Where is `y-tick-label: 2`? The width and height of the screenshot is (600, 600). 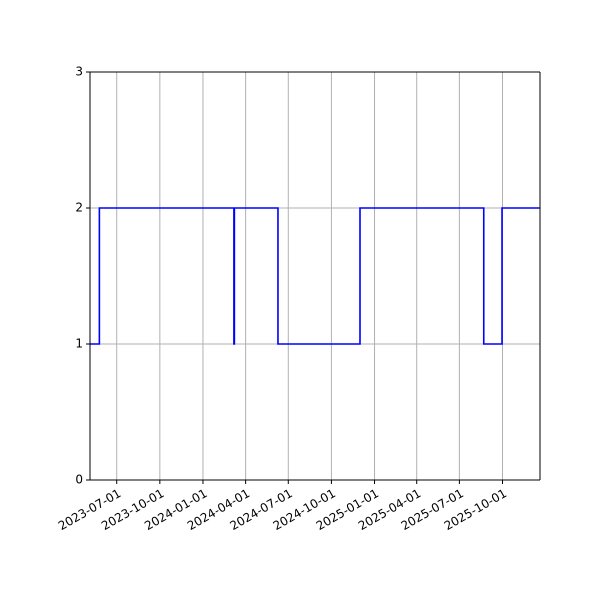
y-tick-label: 2 is located at coordinates (79, 208).